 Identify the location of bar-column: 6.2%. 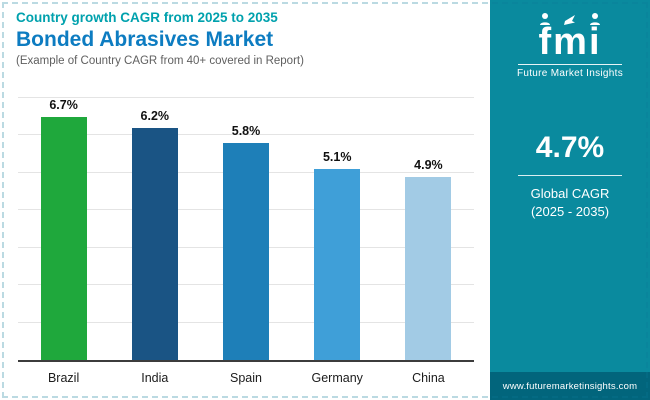
(154, 229).